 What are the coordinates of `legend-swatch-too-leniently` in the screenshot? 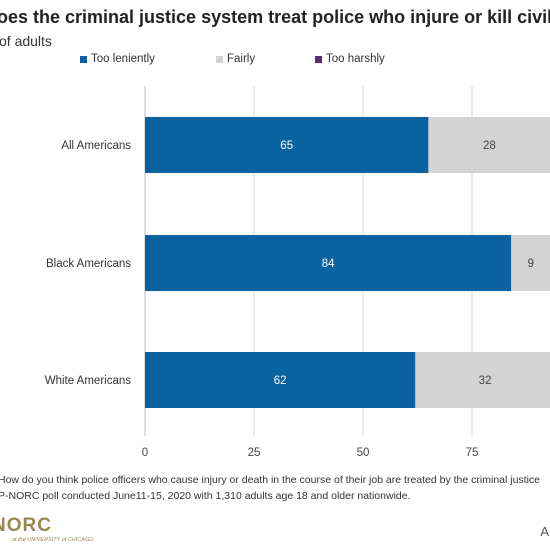 It's located at (83, 59).